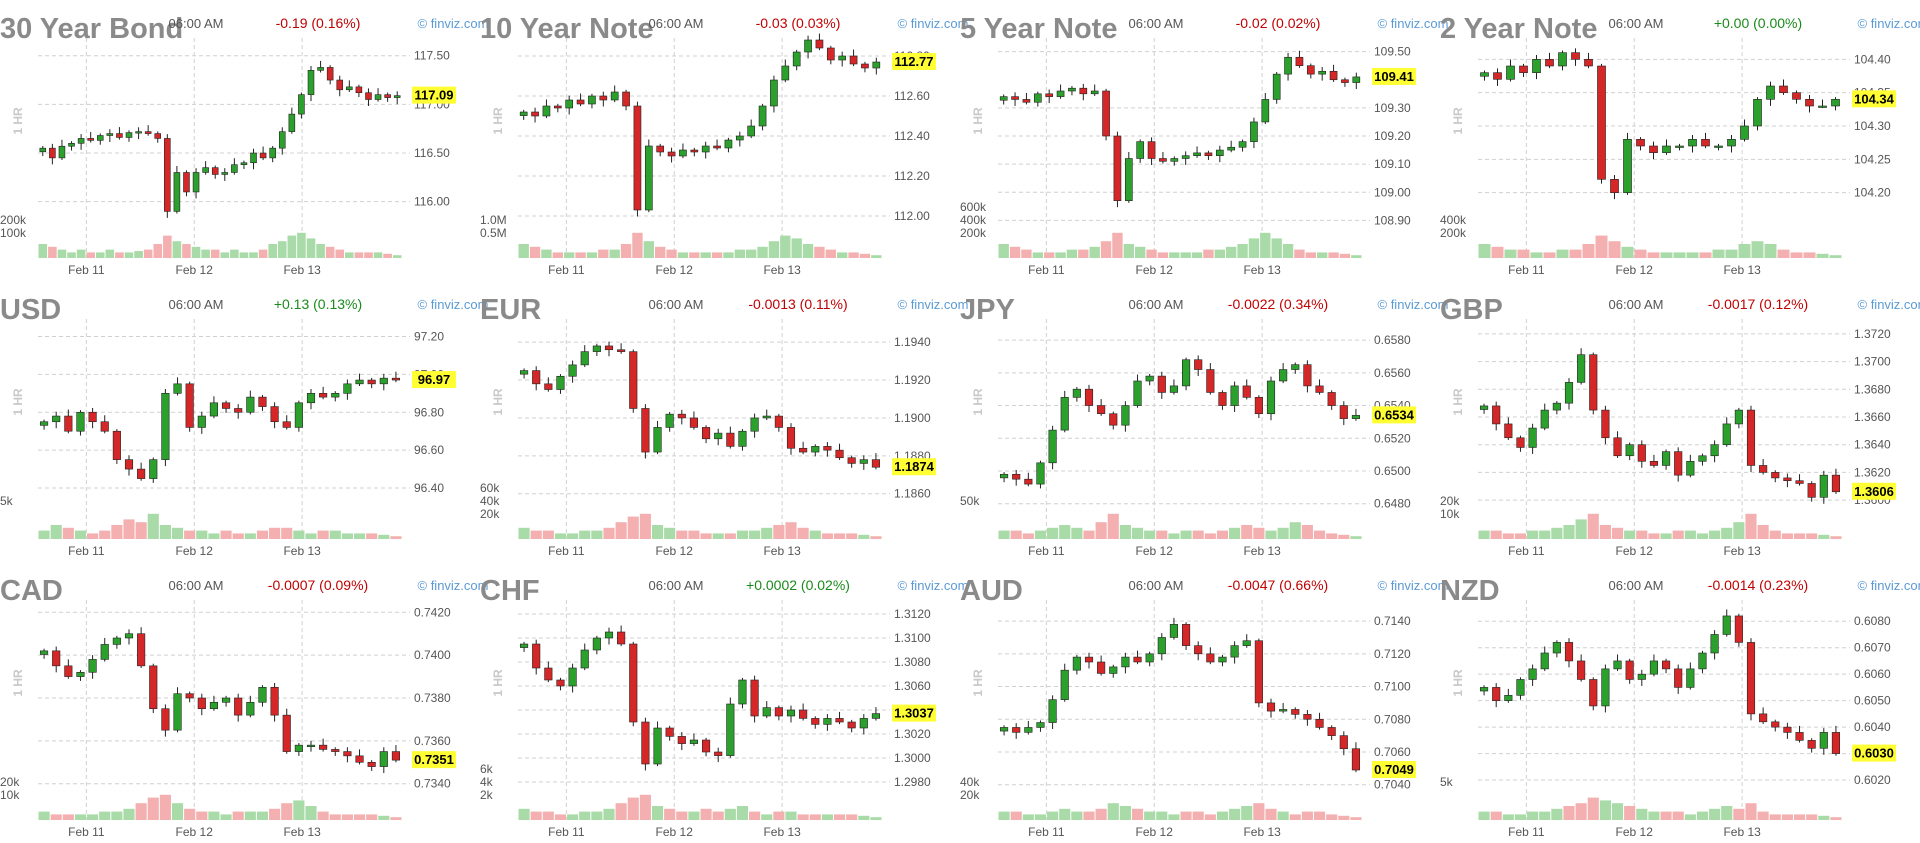 This screenshot has width=1920, height=843. What do you see at coordinates (912, 494) in the screenshot?
I see `y-tick-label: 1.1860` at bounding box center [912, 494].